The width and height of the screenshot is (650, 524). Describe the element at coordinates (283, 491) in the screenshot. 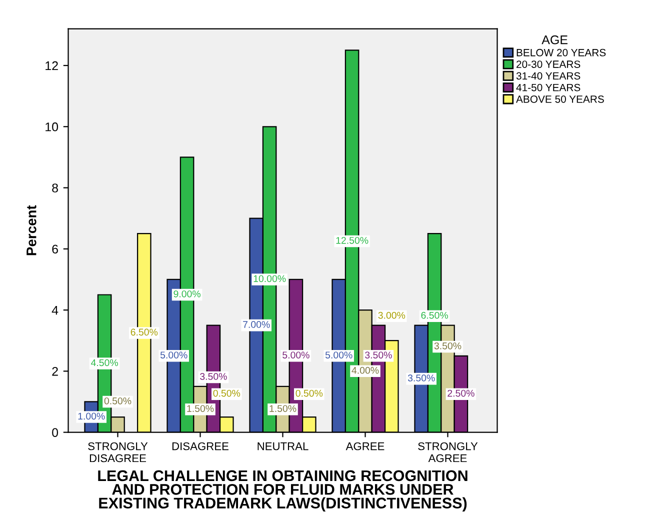

I see `x-axis-title: LEGAL CHALLENGE IN OBTAINING RECOGNITION AND PROTECTION FOR FLUID MARKS UNDER EXISTING TRADEMARK LAWS(DISTINCTIVENESS)` at that location.